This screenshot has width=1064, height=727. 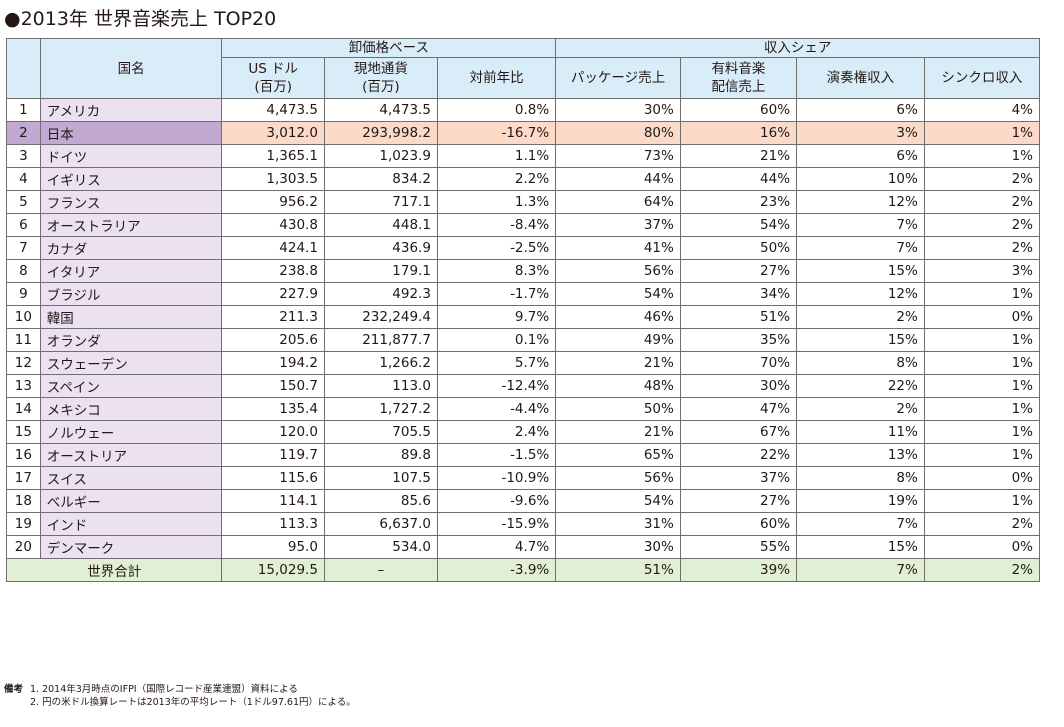 I want to click on rank-cell: 15, so click(x=23, y=432).